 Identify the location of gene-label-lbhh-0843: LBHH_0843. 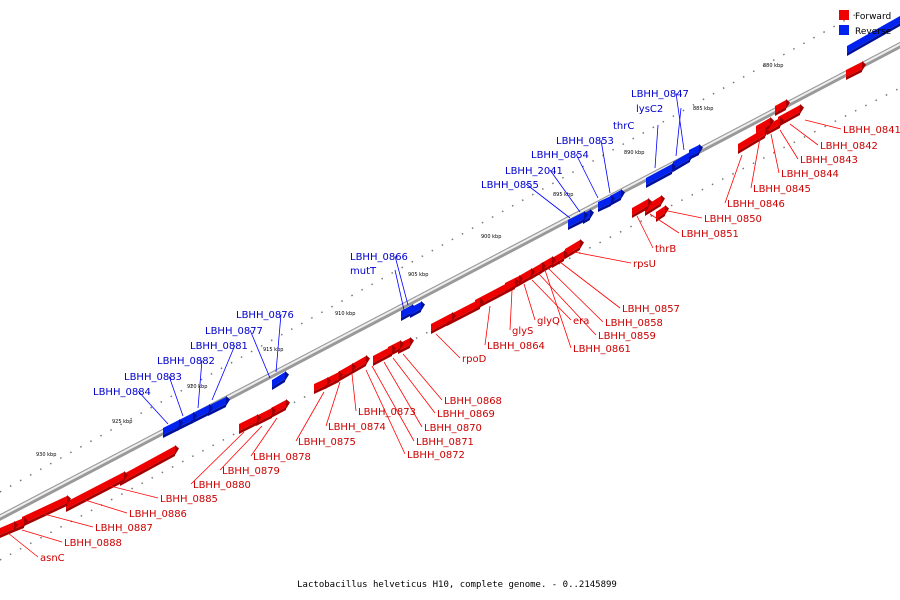
(829, 160).